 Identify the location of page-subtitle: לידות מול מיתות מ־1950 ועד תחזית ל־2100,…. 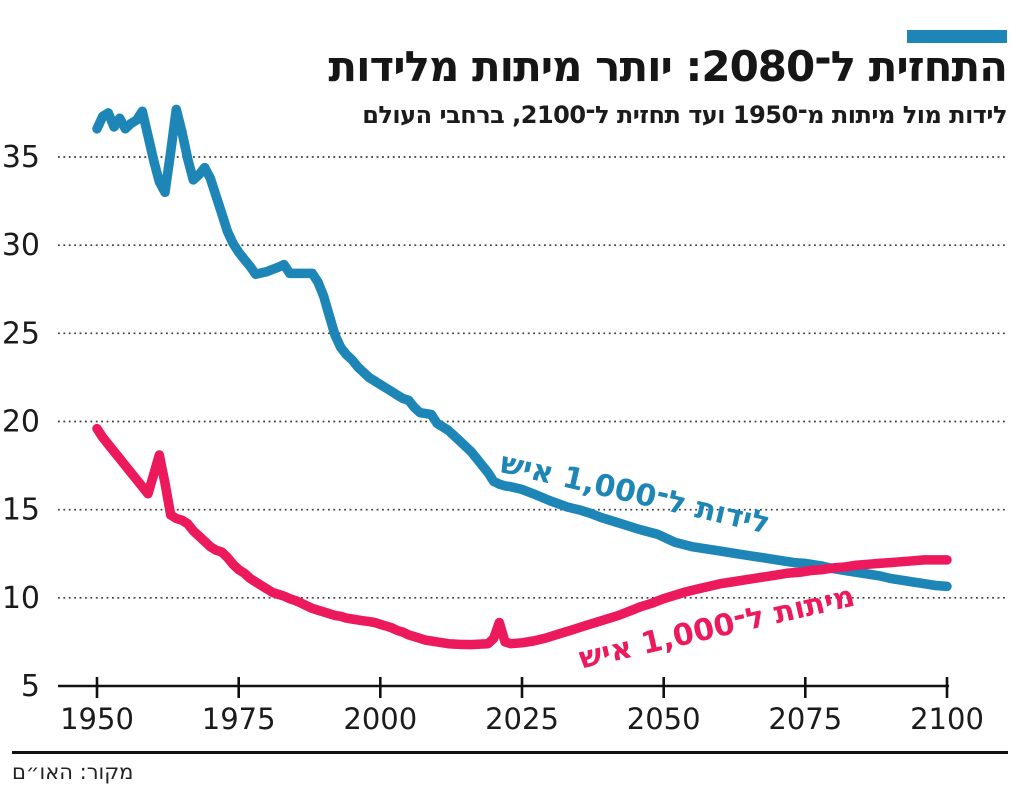
(684, 115).